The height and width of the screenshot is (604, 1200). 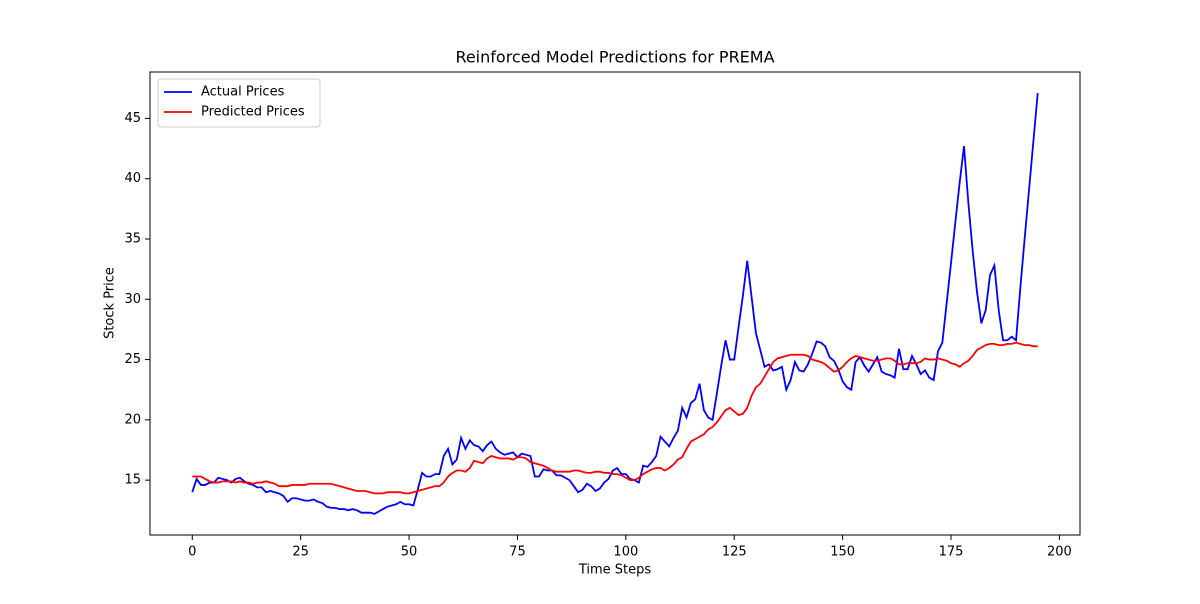 I want to click on y-tick-label: 30, so click(x=132, y=299).